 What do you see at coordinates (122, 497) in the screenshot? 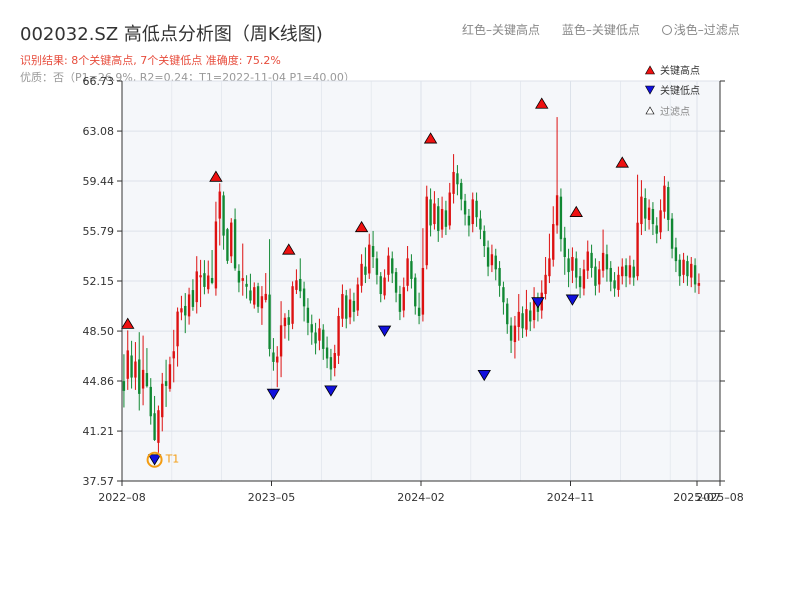
I see `x-tick-label: 2022–08` at bounding box center [122, 497].